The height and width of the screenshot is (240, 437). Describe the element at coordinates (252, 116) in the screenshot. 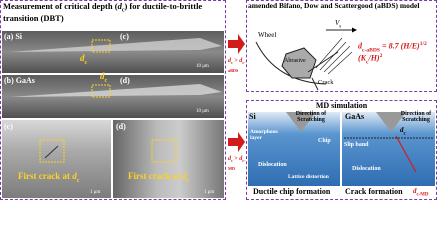

I see `si-label: Si` at that location.